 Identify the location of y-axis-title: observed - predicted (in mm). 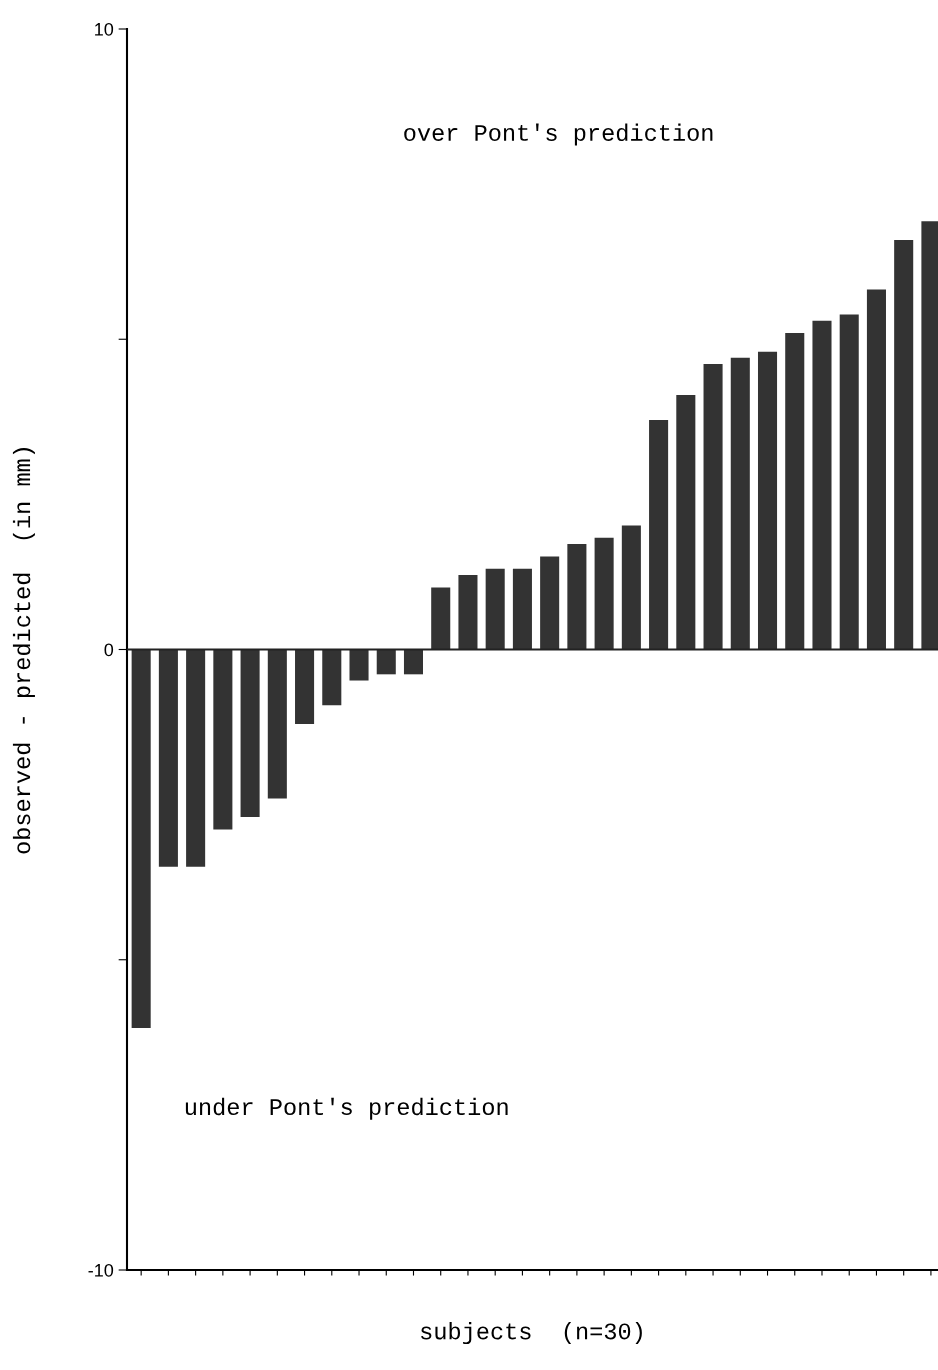
(23, 651).